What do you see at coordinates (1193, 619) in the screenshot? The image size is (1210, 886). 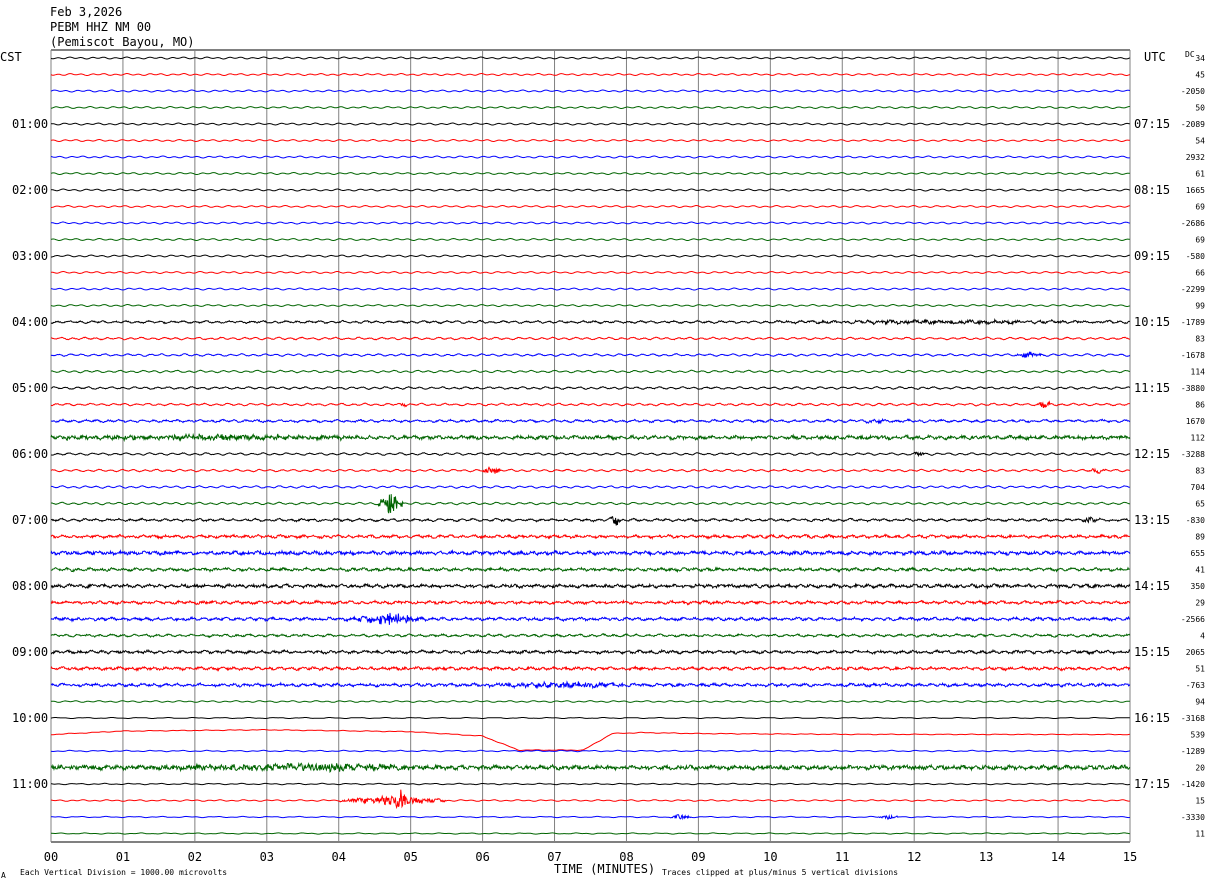 I see `dc-offset-value: -2566` at bounding box center [1193, 619].